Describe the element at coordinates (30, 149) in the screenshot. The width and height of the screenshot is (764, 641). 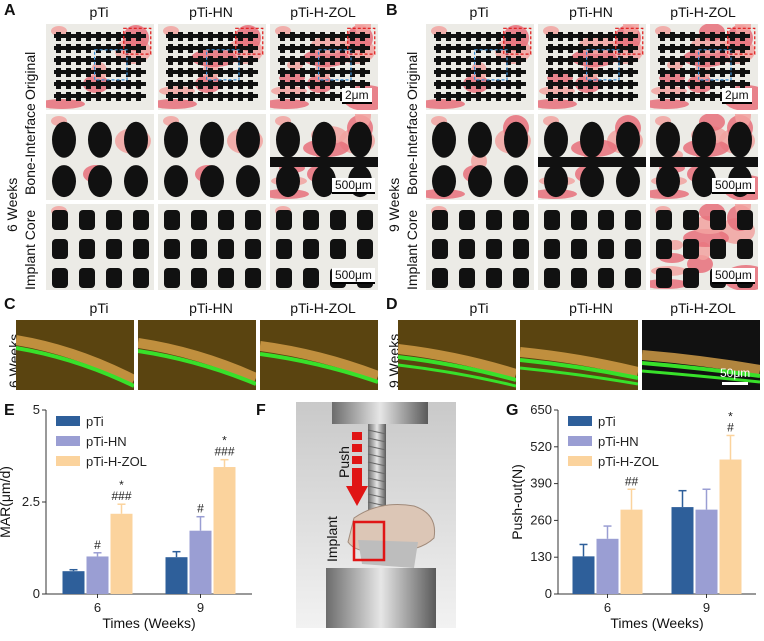
I see `panel-a-row-bone-interface: Bone-Interface` at that location.